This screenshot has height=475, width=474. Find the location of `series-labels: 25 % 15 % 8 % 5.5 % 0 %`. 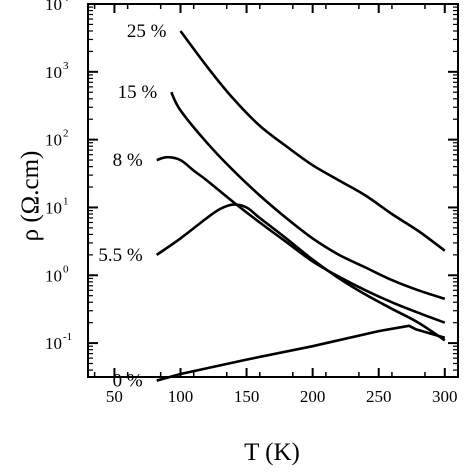

series-labels: 25 % 15 % 8 % 5.5 % 0 % is located at coordinates (132, 206).